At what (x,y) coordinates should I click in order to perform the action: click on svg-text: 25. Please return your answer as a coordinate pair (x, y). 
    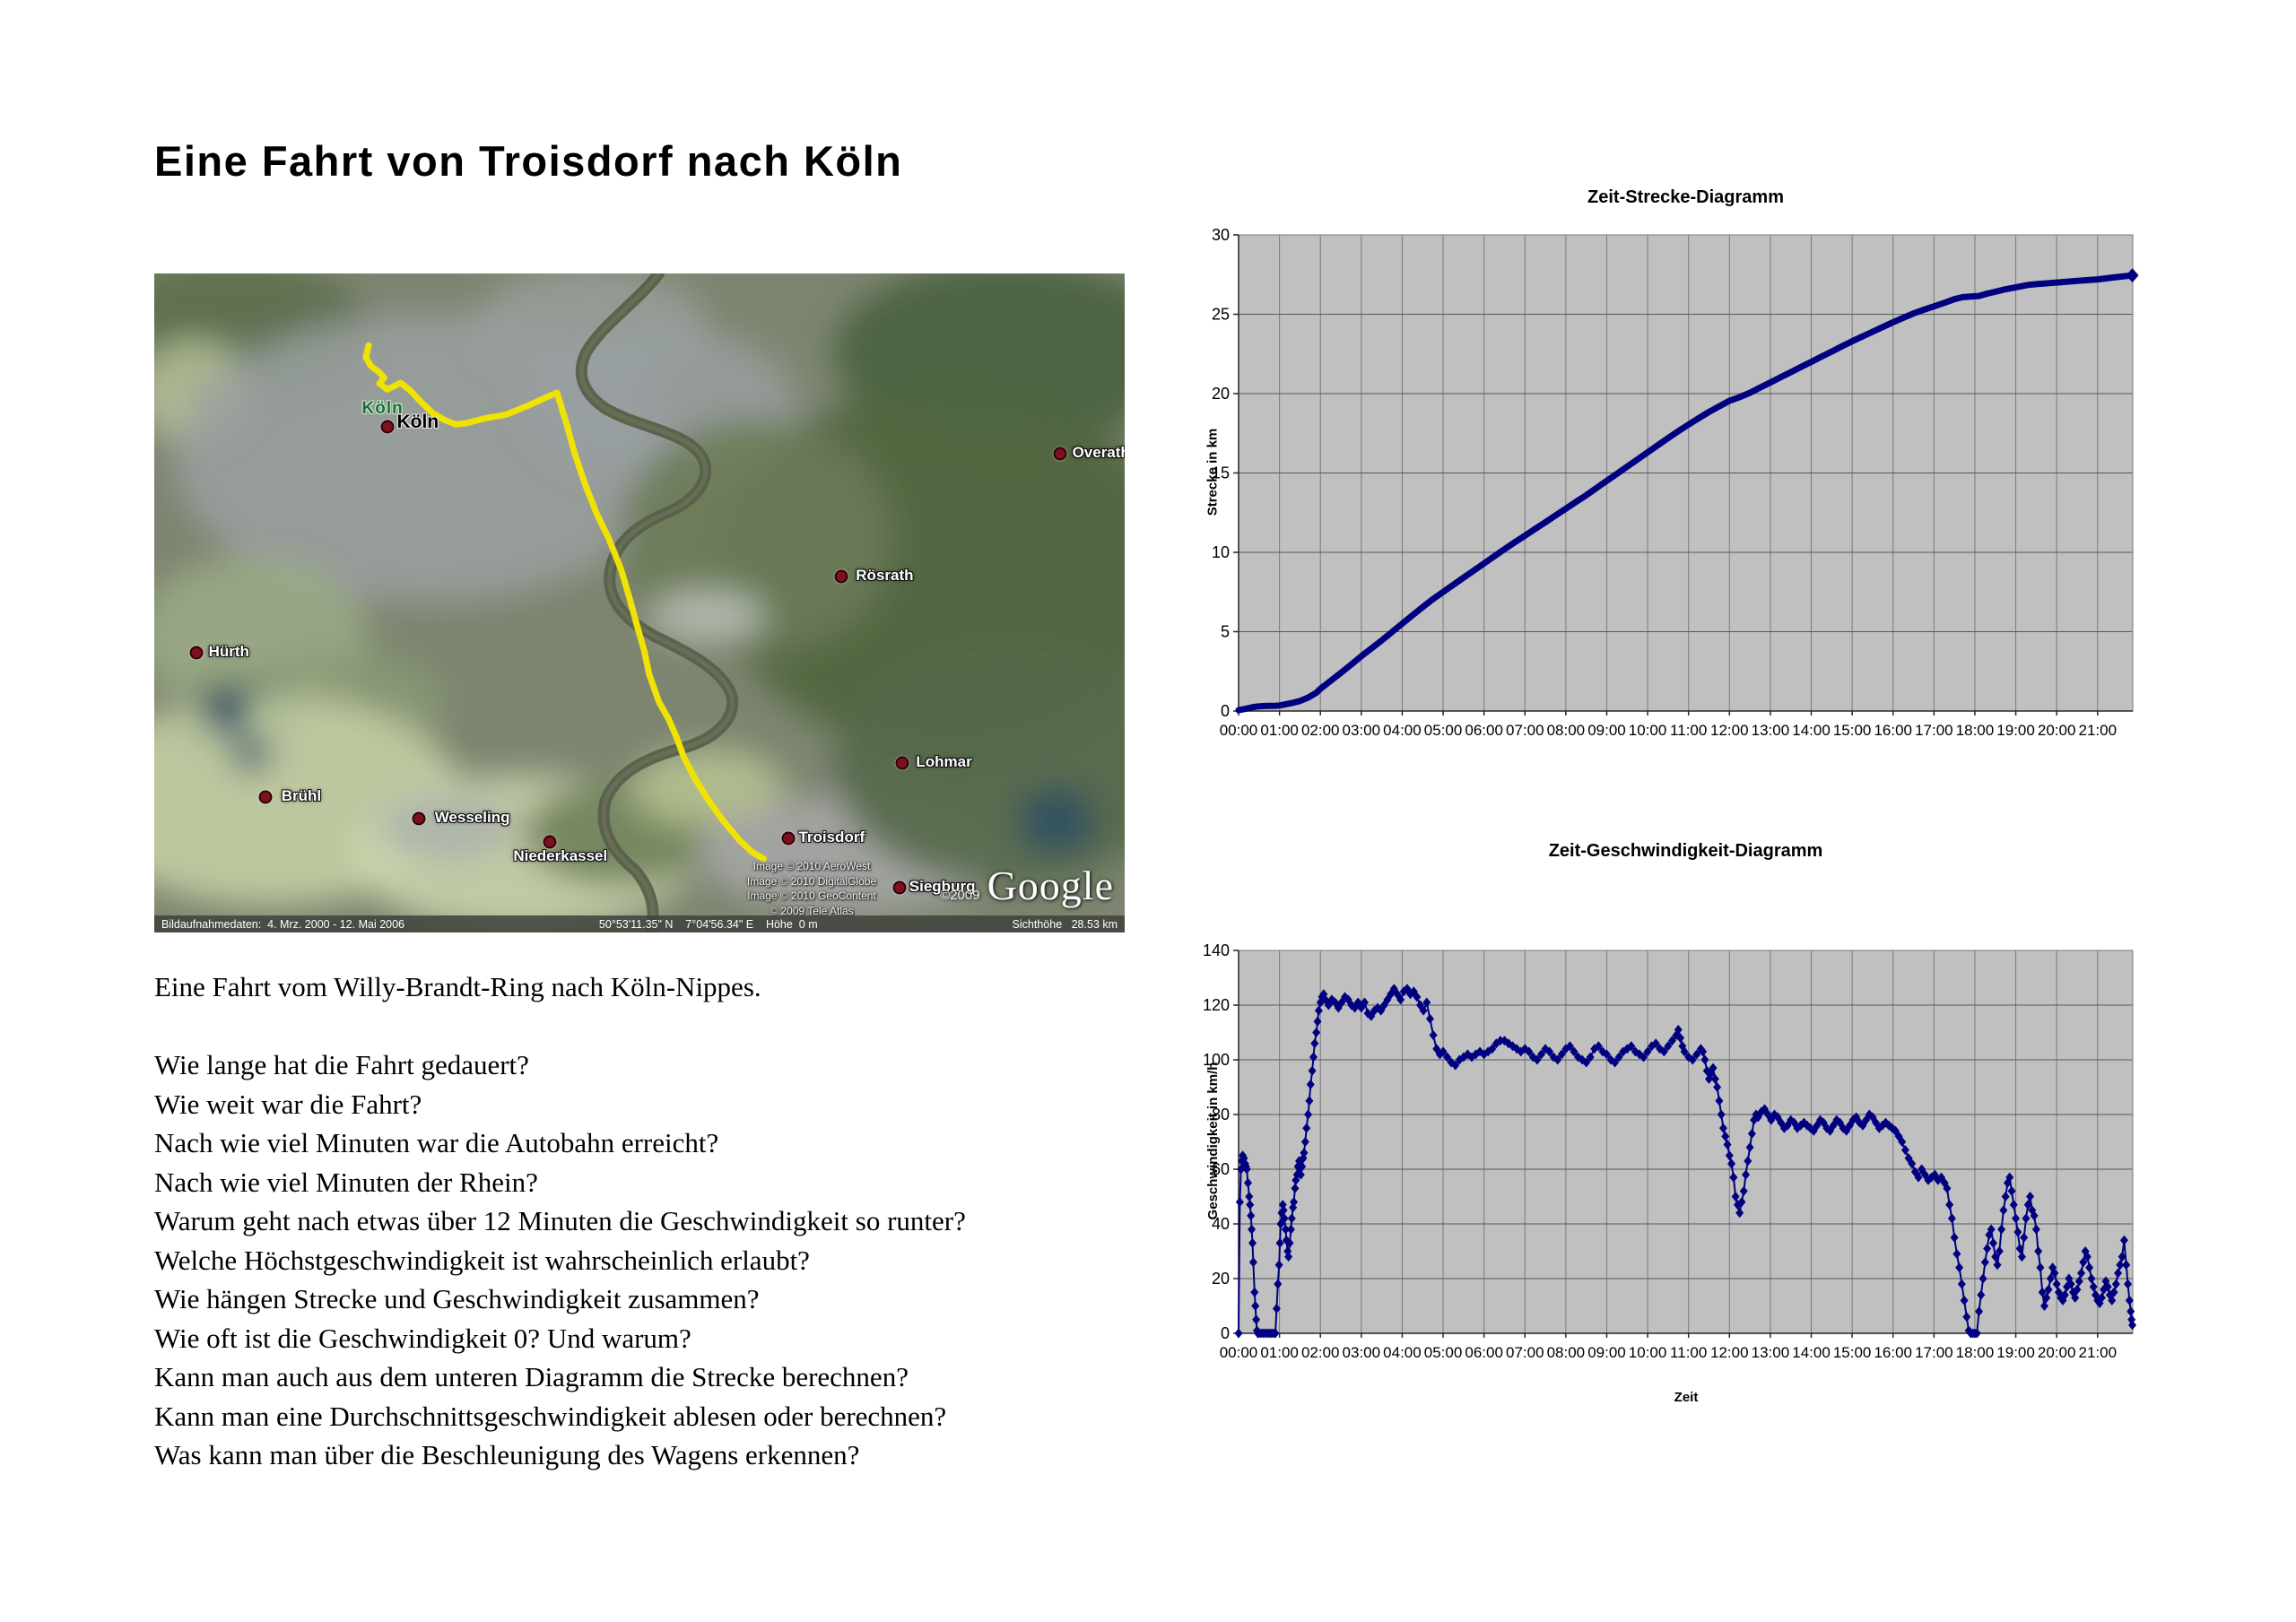
    Looking at the image, I should click on (1221, 315).